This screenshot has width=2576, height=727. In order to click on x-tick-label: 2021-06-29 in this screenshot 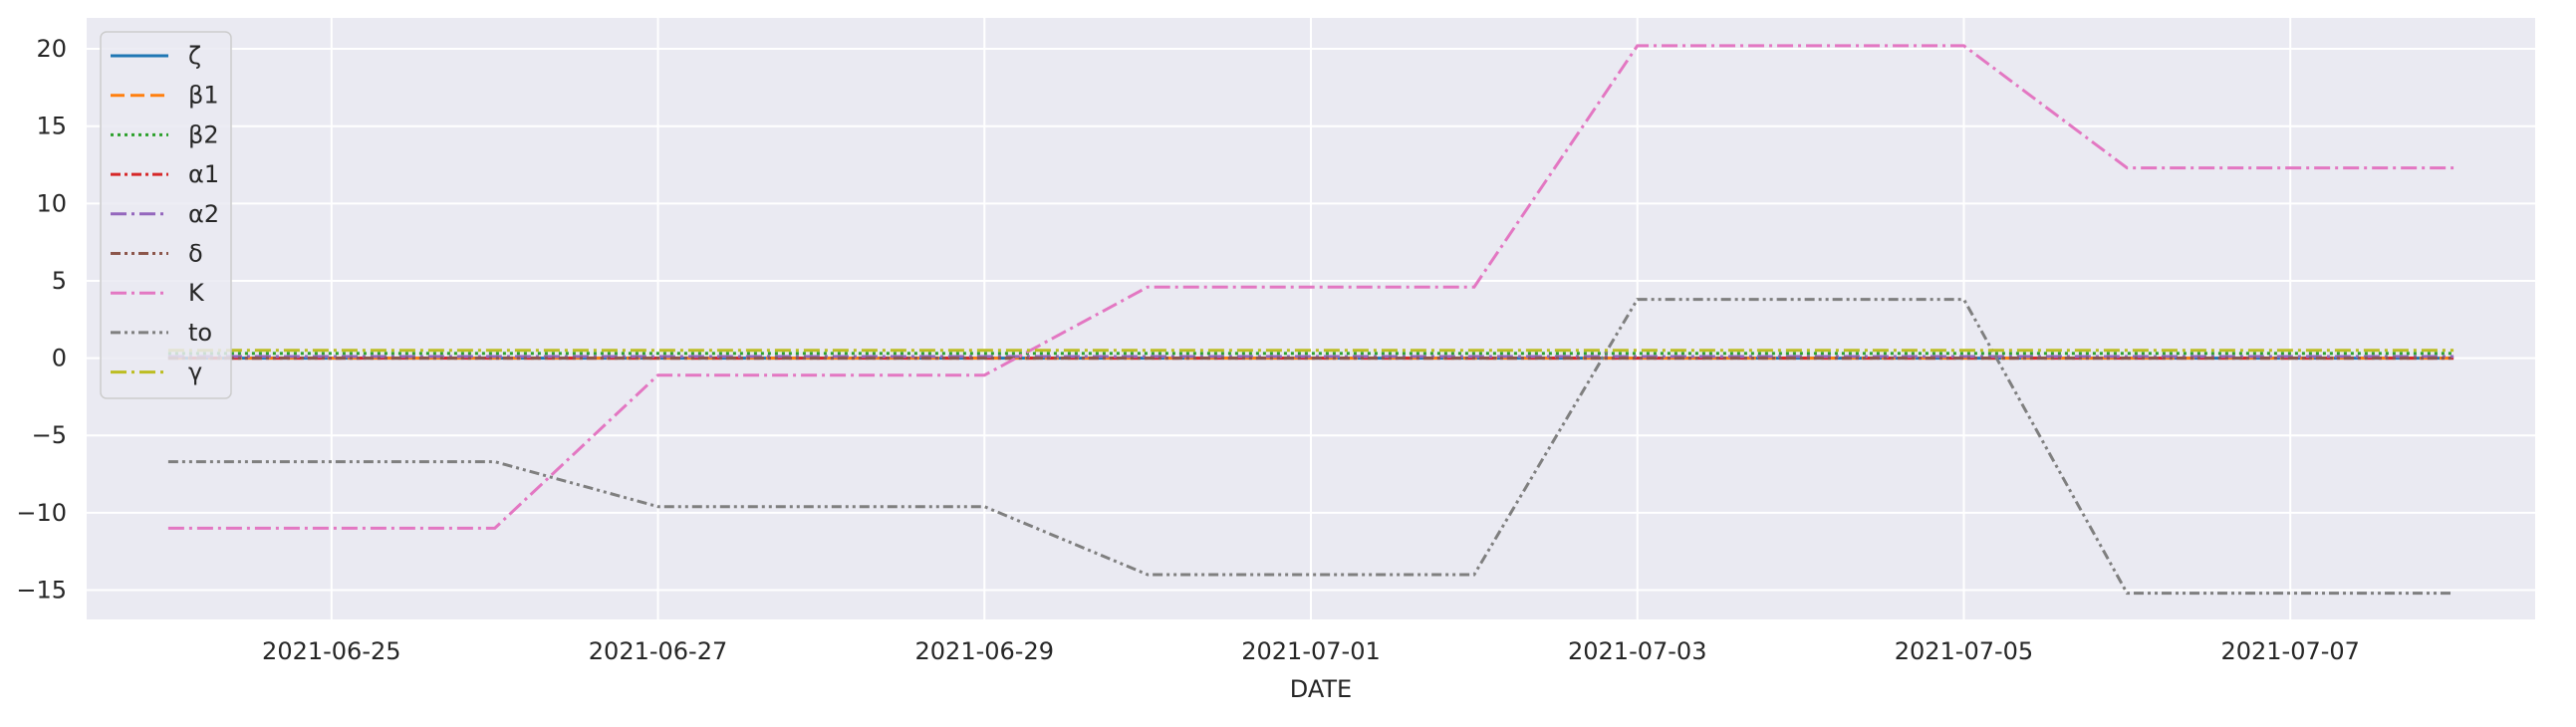, I will do `click(984, 651)`.